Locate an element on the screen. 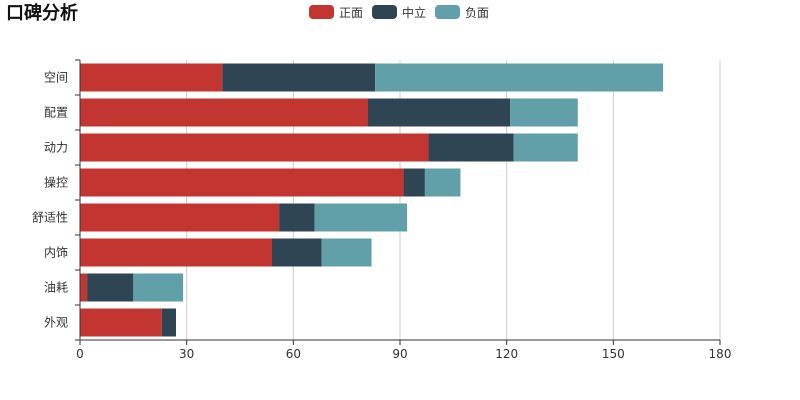 The height and width of the screenshot is (400, 800). bar-配置-中立 is located at coordinates (439, 112).